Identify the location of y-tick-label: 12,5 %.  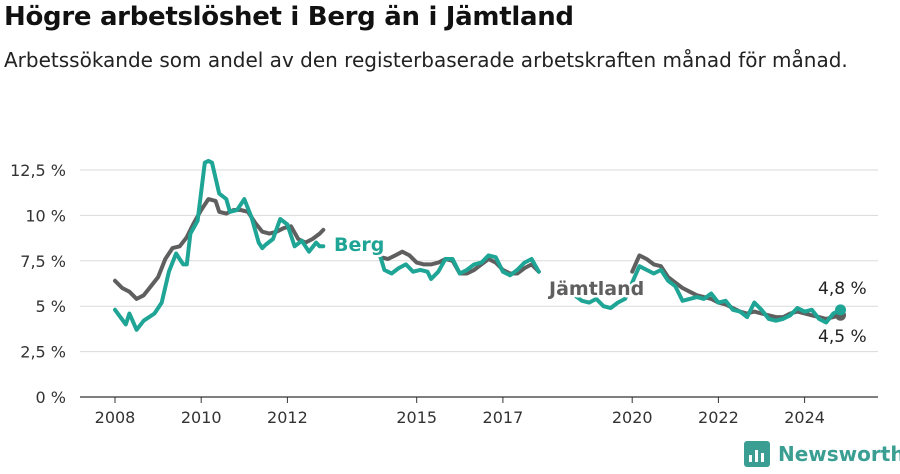
(38, 170).